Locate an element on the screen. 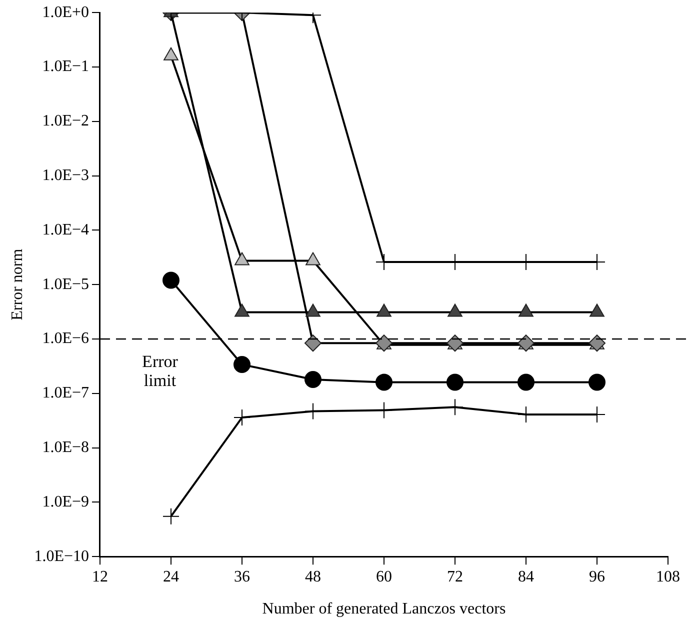 This screenshot has width=690, height=627. y-tick-label: 1.0E−1 is located at coordinates (65, 67).